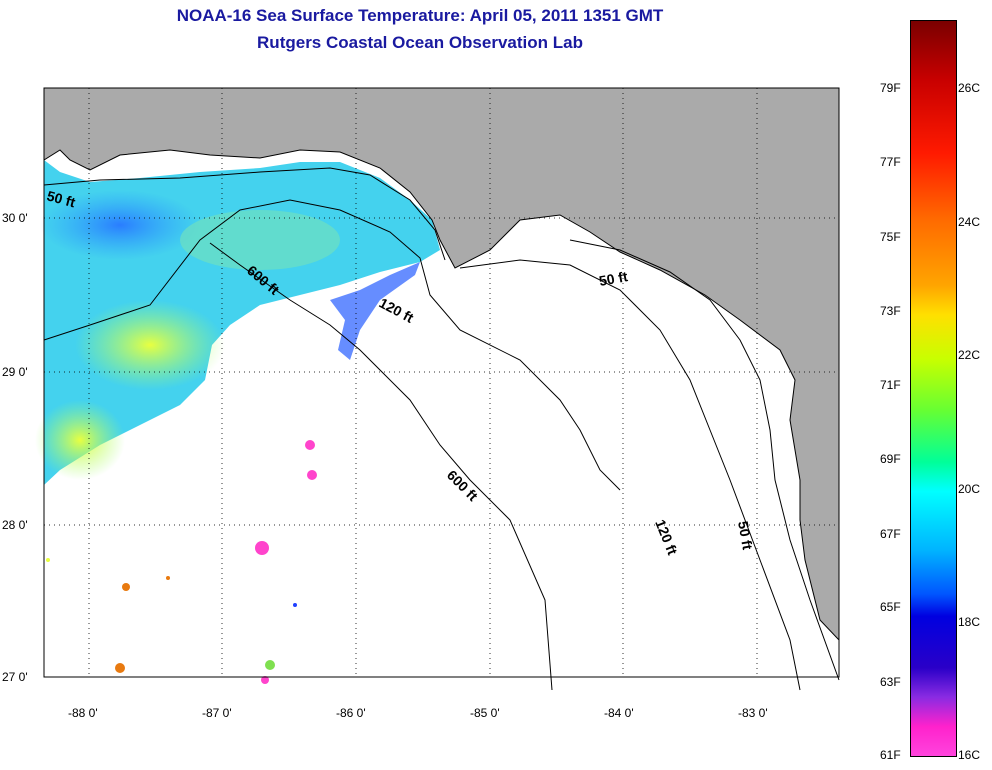  What do you see at coordinates (120, 225) in the screenshot?
I see `sst-cool-patch` at bounding box center [120, 225].